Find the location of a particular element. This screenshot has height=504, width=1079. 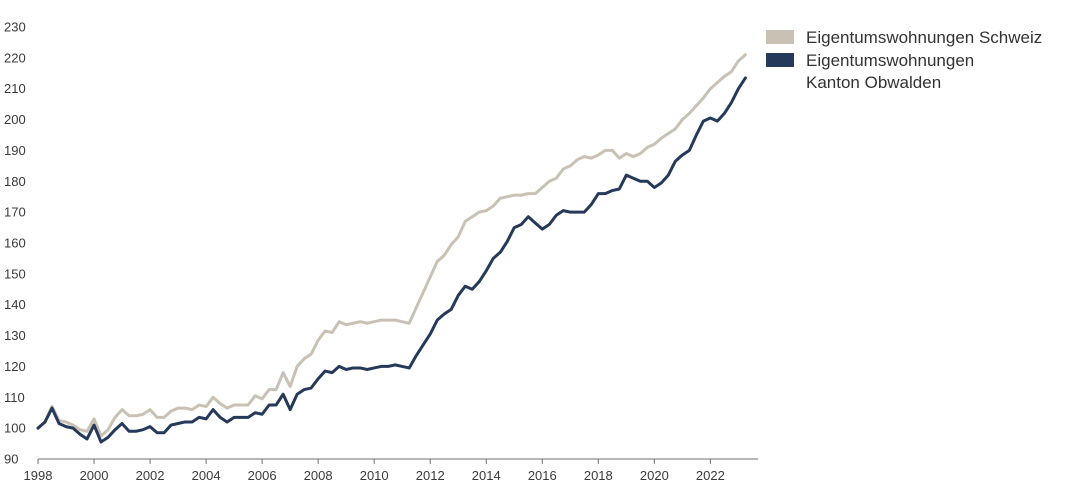

x-tick-label: 2016 is located at coordinates (542, 475).